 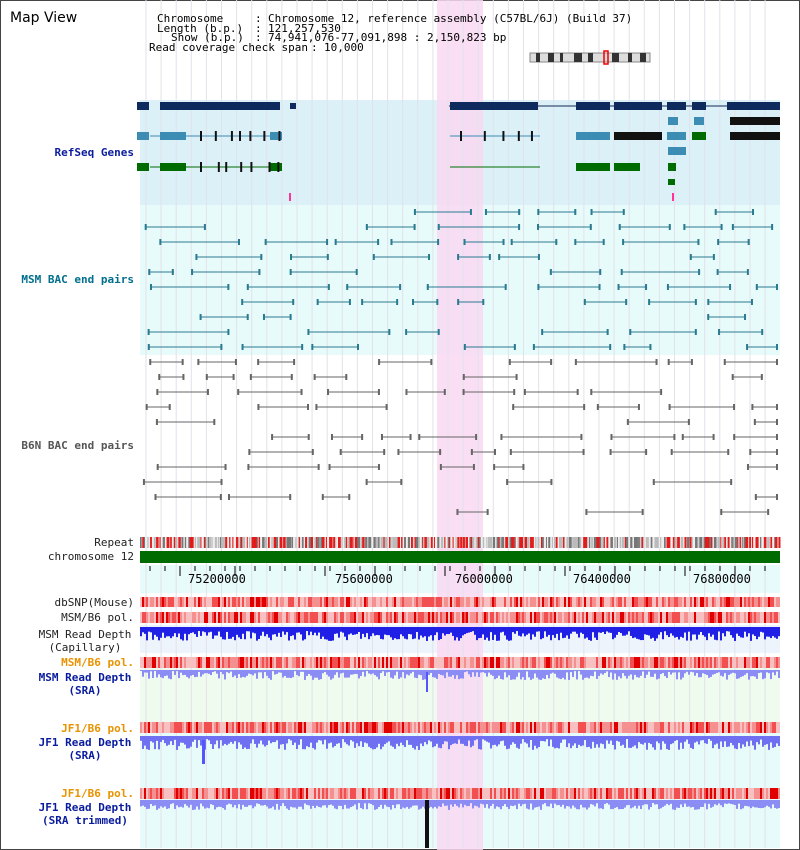 I want to click on track-label-jf1-depth-sra-1: JF1 Read Depth, so click(x=85, y=742).